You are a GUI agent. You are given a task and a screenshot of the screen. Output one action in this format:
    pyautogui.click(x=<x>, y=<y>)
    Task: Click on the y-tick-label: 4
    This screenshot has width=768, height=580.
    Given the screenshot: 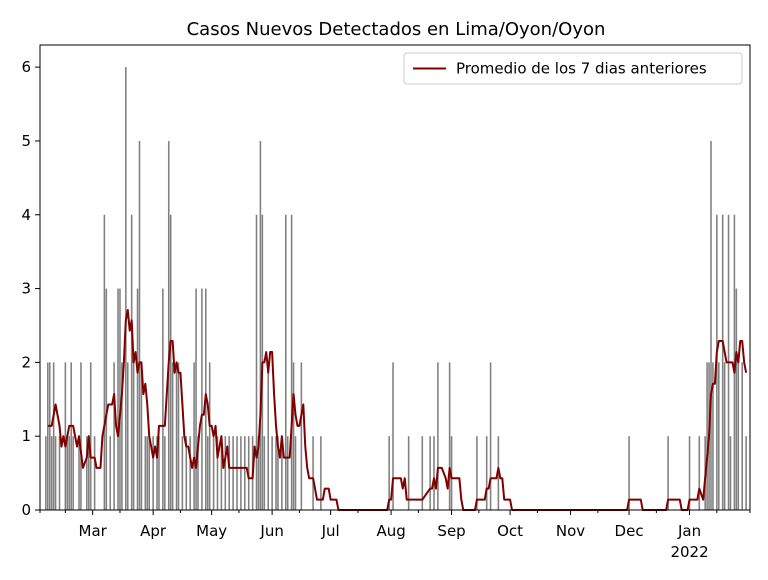 What is the action you would take?
    pyautogui.click(x=26, y=215)
    